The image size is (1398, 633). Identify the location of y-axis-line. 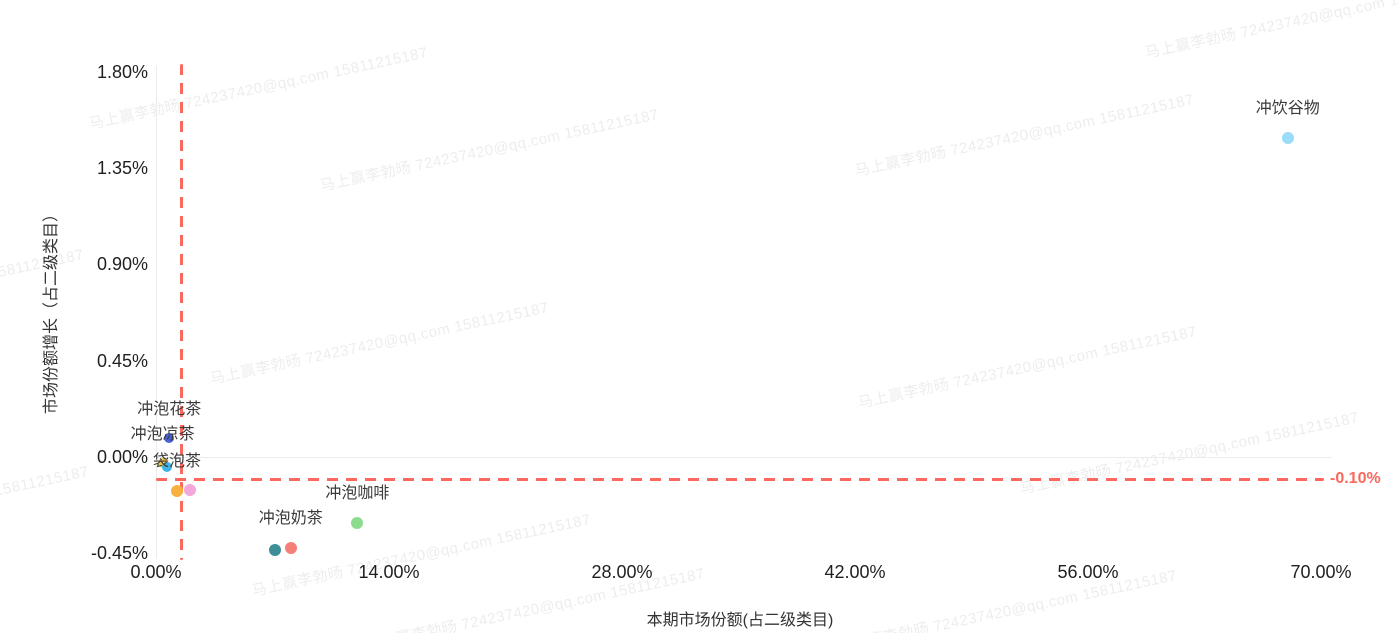
(156, 312).